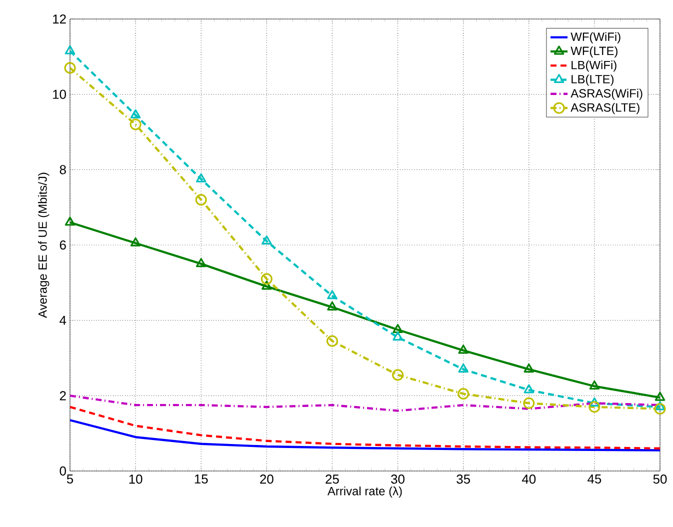 Image resolution: width=673 pixels, height=527 pixels. I want to click on legend-label: ASRAS(LTE), so click(605, 108).